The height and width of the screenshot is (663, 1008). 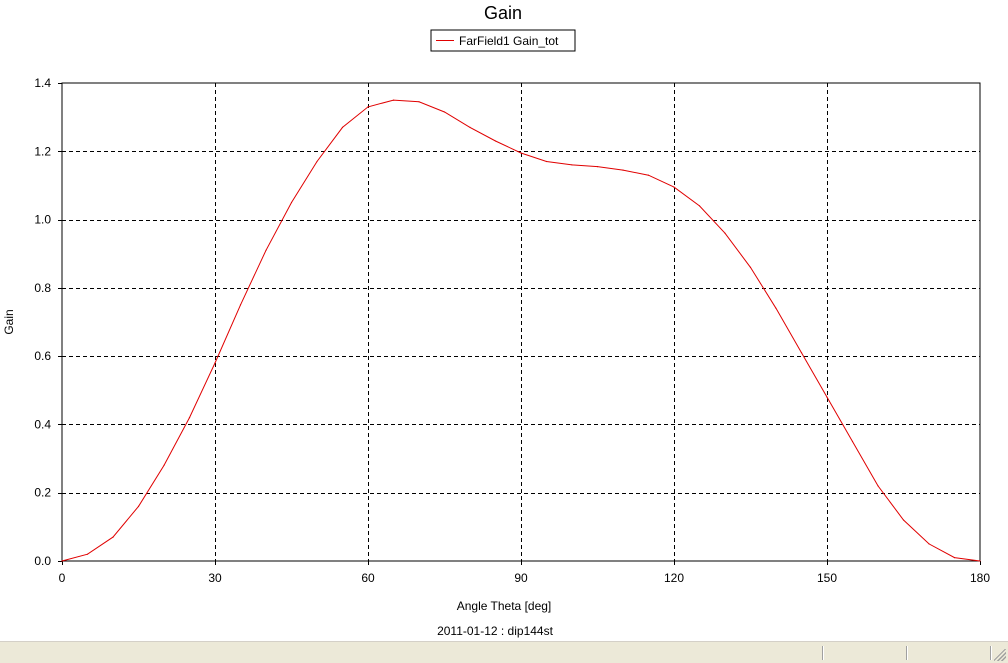 I want to click on x-tick-label: 180, so click(x=980, y=578).